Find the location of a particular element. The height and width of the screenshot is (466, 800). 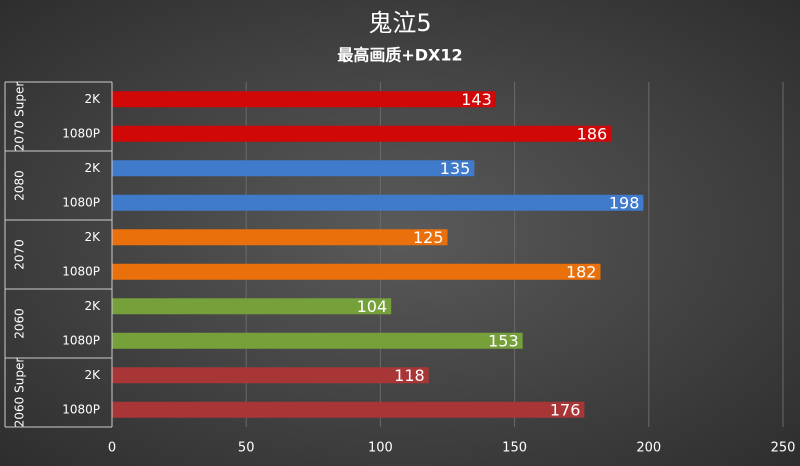

group-label: 2070 is located at coordinates (20, 254).